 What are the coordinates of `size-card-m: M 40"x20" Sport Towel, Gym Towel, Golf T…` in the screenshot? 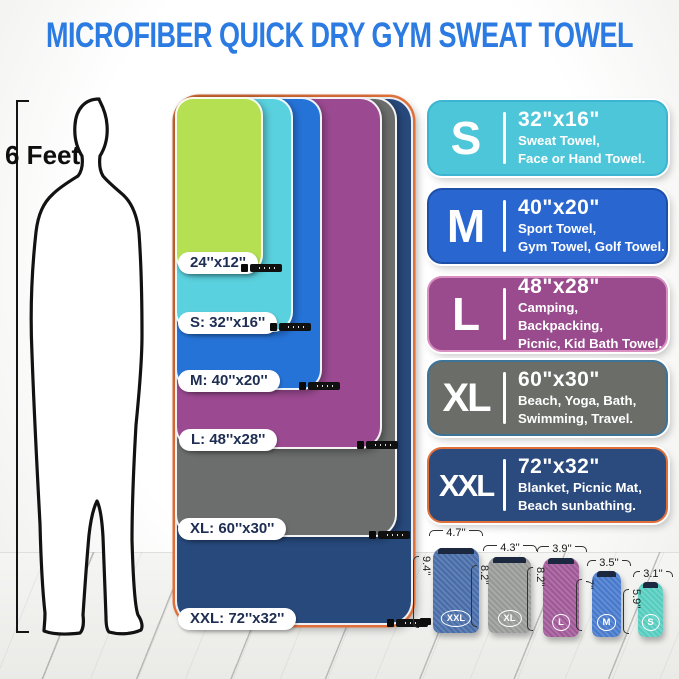 It's located at (547, 226).